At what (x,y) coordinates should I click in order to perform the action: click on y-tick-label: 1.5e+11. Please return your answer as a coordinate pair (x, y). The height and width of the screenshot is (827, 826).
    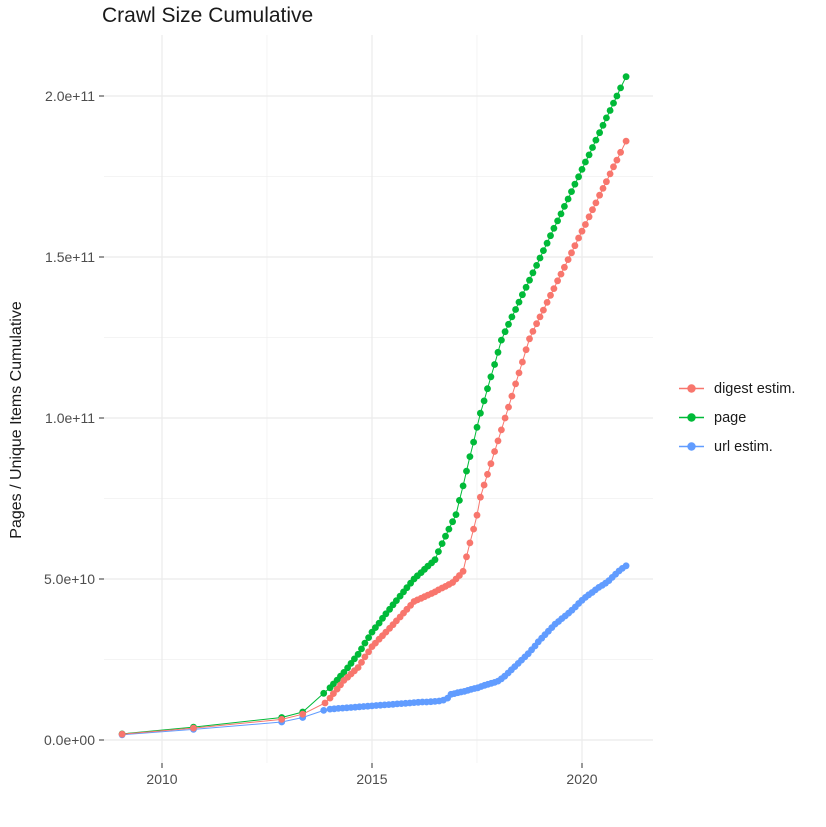
    Looking at the image, I should click on (70, 257).